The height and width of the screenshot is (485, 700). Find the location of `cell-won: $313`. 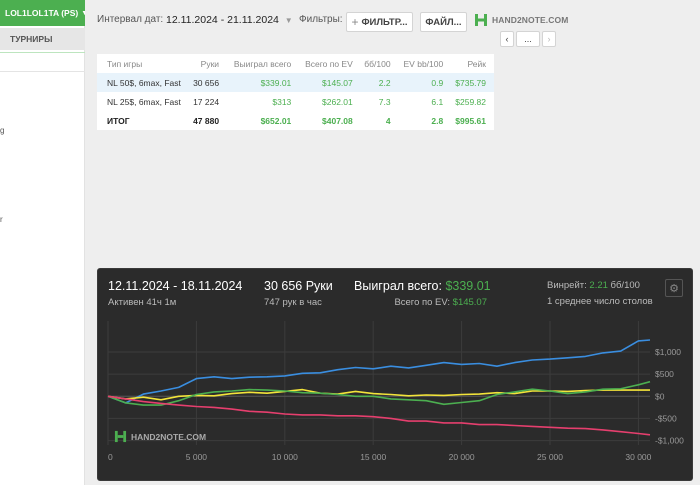

cell-won: $313 is located at coordinates (282, 101).